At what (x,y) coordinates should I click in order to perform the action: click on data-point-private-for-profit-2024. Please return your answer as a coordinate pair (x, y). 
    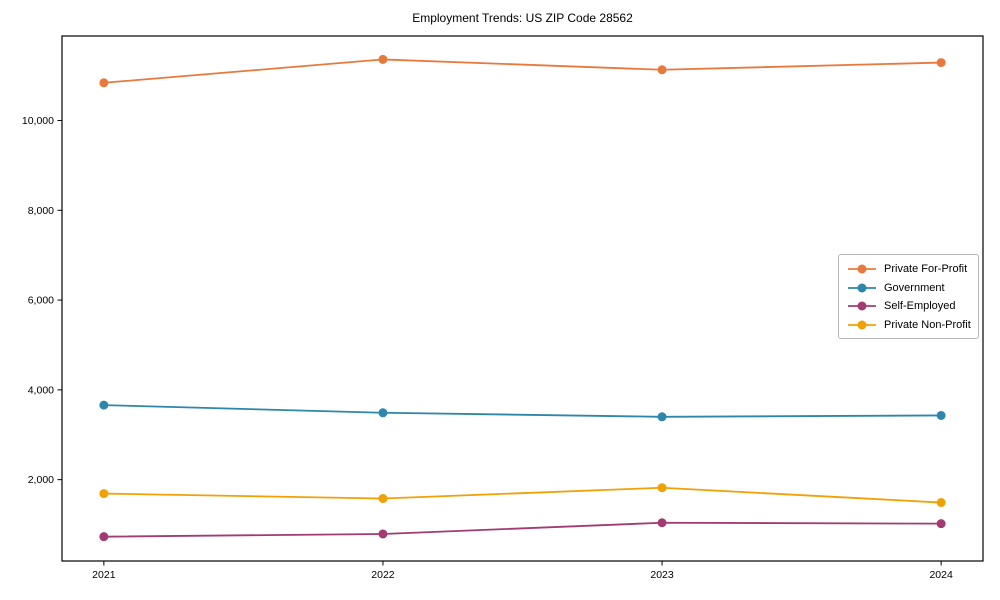
    Looking at the image, I should click on (941, 63).